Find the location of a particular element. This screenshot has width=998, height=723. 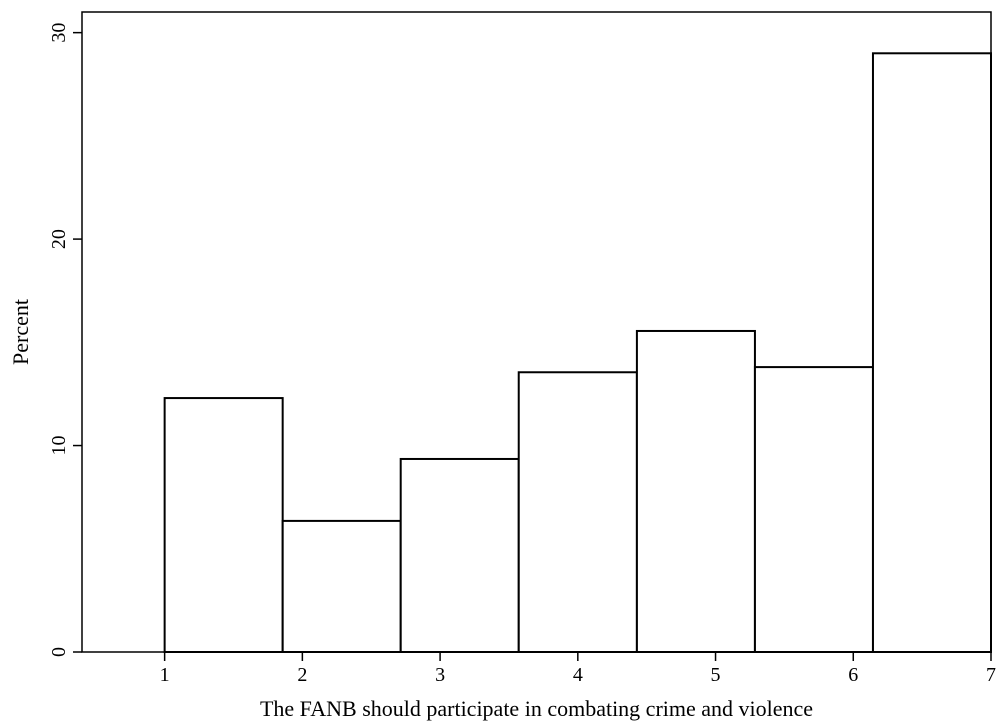

y-axis: 0 10 20 30 is located at coordinates (65, 340).